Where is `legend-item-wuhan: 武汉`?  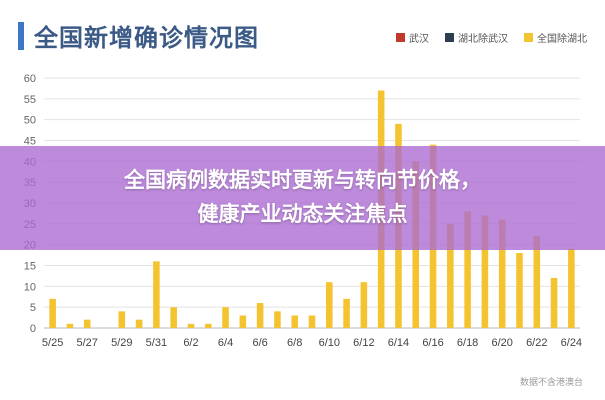 legend-item-wuhan: 武汉 is located at coordinates (412, 37).